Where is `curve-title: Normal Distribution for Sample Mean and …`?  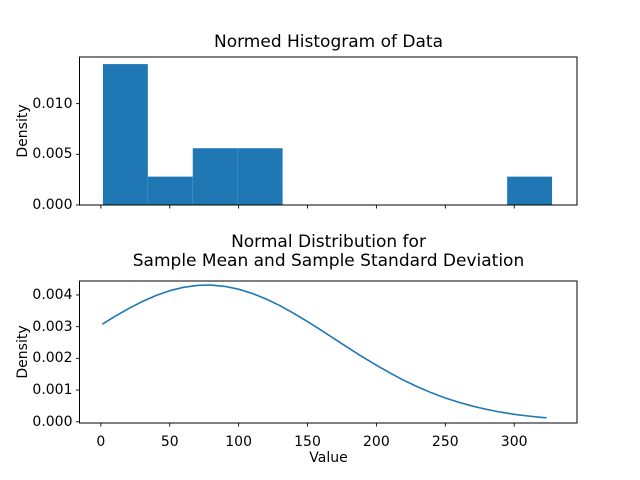
curve-title: Normal Distribution for Sample Mean and … is located at coordinates (328, 251).